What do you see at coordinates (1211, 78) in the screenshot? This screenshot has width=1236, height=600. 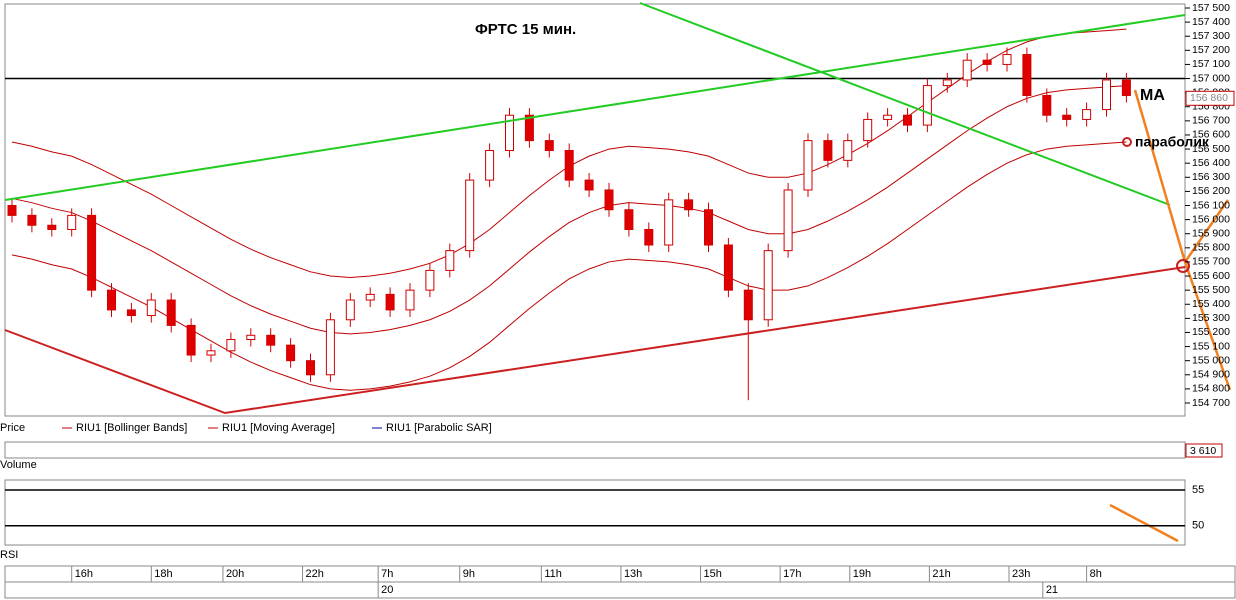 I see `y-tick-label: 157 000` at bounding box center [1211, 78].